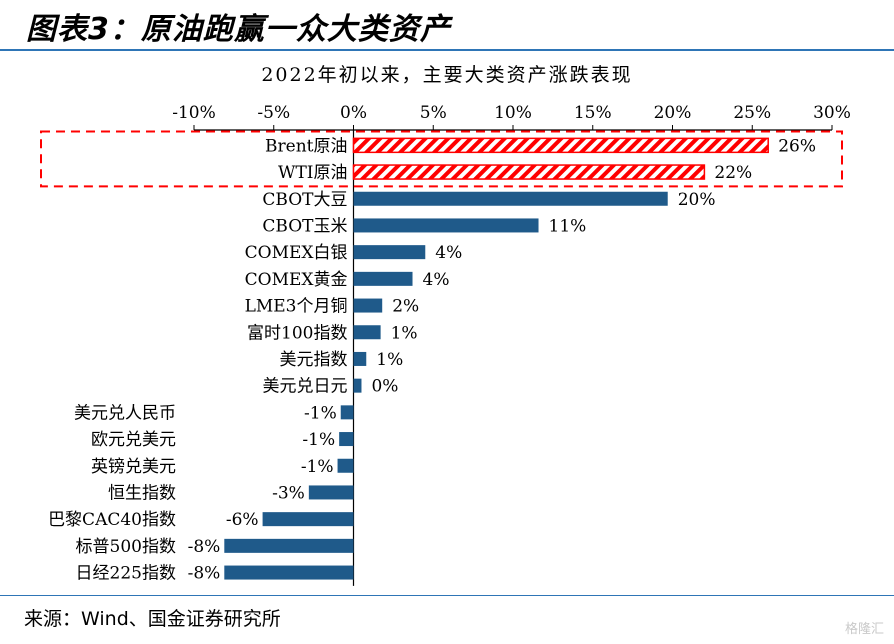 This screenshot has width=894, height=644. I want to click on category-label: WTI原油, so click(313, 173).